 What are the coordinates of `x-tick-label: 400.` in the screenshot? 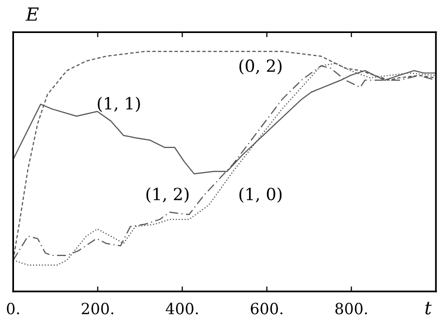 It's located at (182, 308).